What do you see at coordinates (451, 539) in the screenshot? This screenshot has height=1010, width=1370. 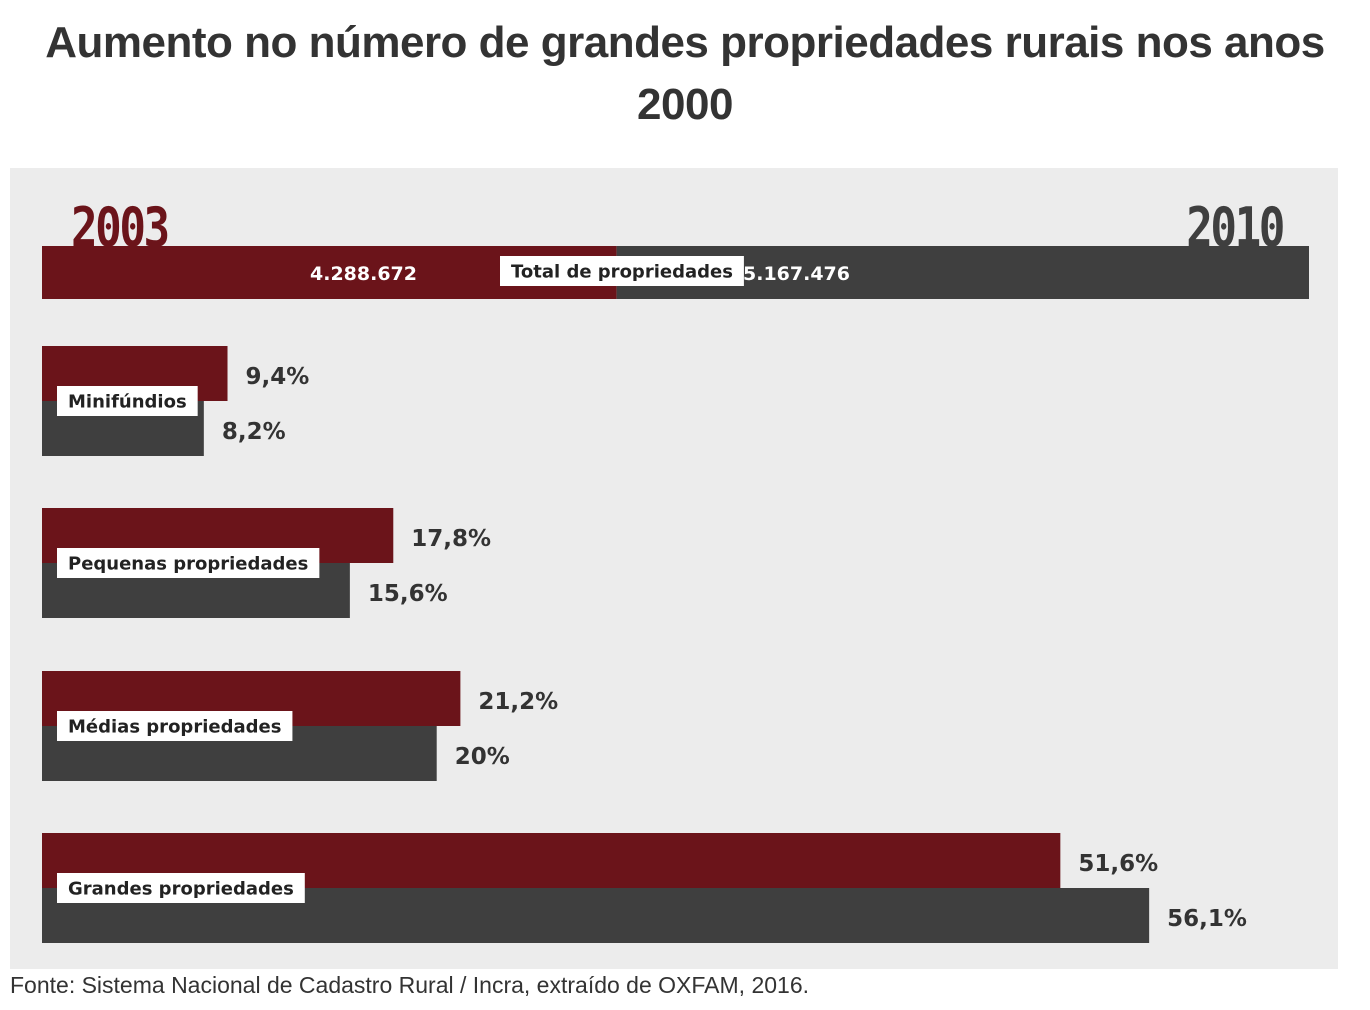 I see `value-label-2003-pequenas-propriedades: 17,8%` at bounding box center [451, 539].